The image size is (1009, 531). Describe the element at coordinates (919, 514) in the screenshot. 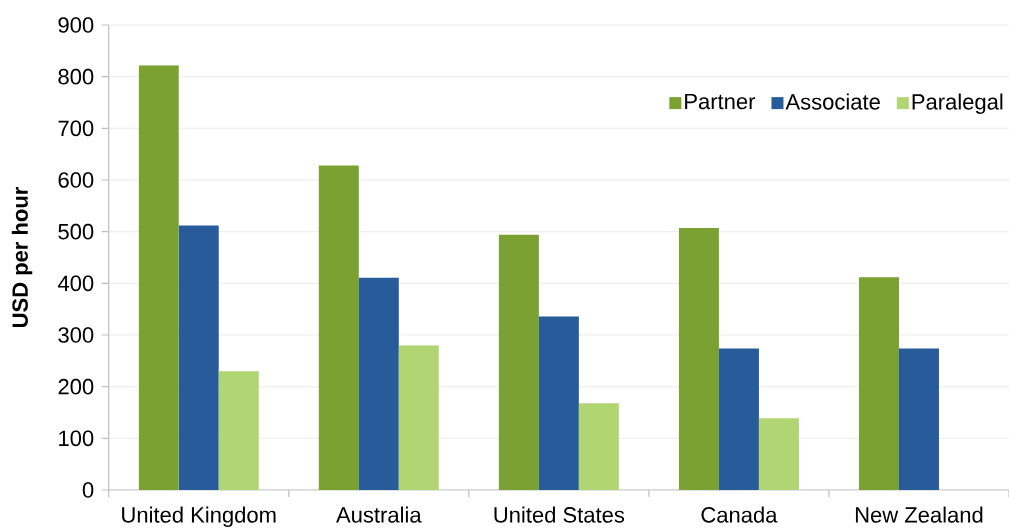

I see `x-tick-label: New Zealand` at that location.